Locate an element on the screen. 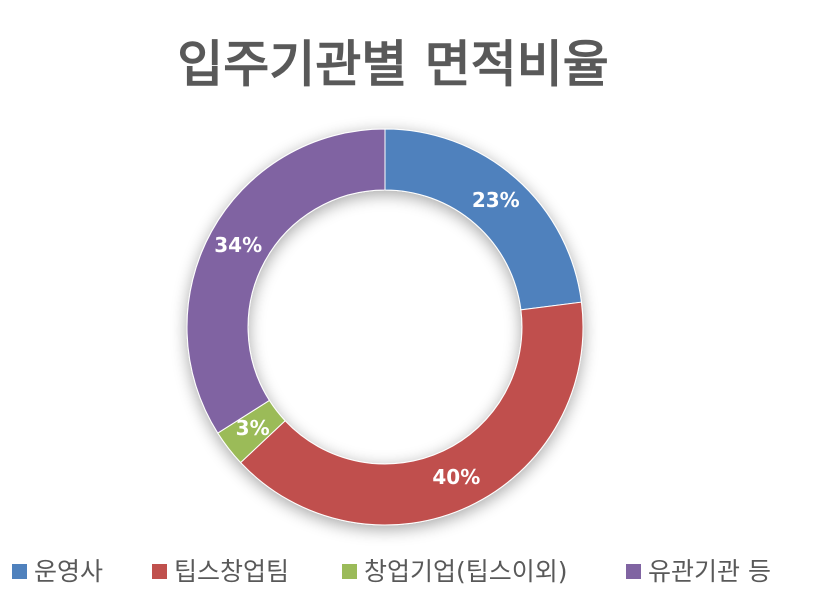  legend-label: 팁스창업팀 is located at coordinates (231, 571).